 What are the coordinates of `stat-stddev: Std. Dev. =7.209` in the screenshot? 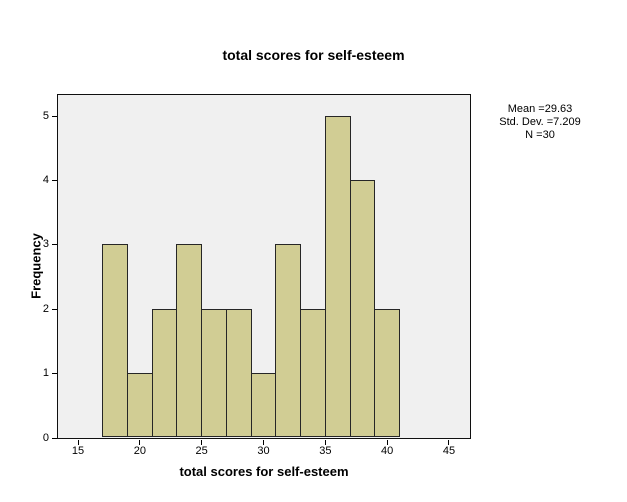 It's located at (540, 122).